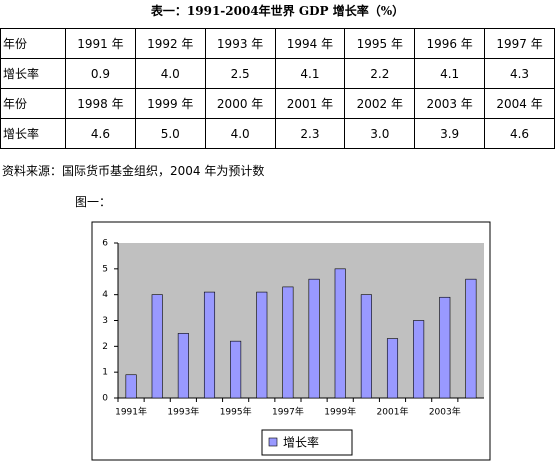 This screenshot has height=463, width=555. I want to click on x-tick-label: 1991年, so click(131, 412).